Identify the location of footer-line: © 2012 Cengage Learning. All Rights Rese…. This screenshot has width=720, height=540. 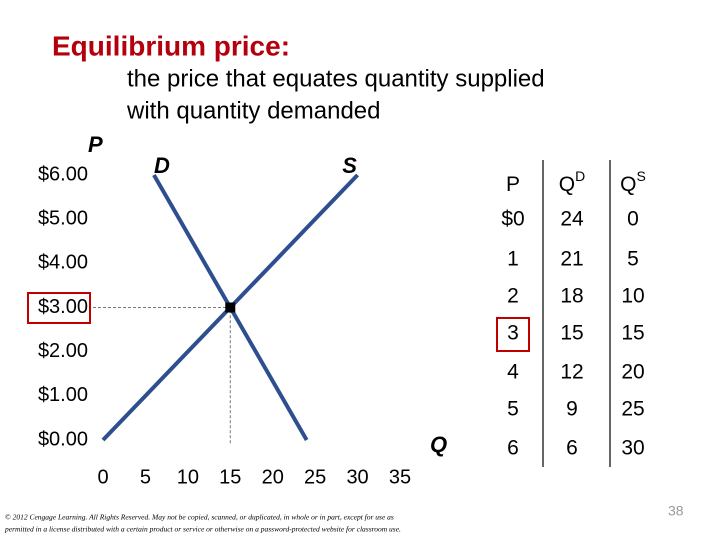
(199, 517).